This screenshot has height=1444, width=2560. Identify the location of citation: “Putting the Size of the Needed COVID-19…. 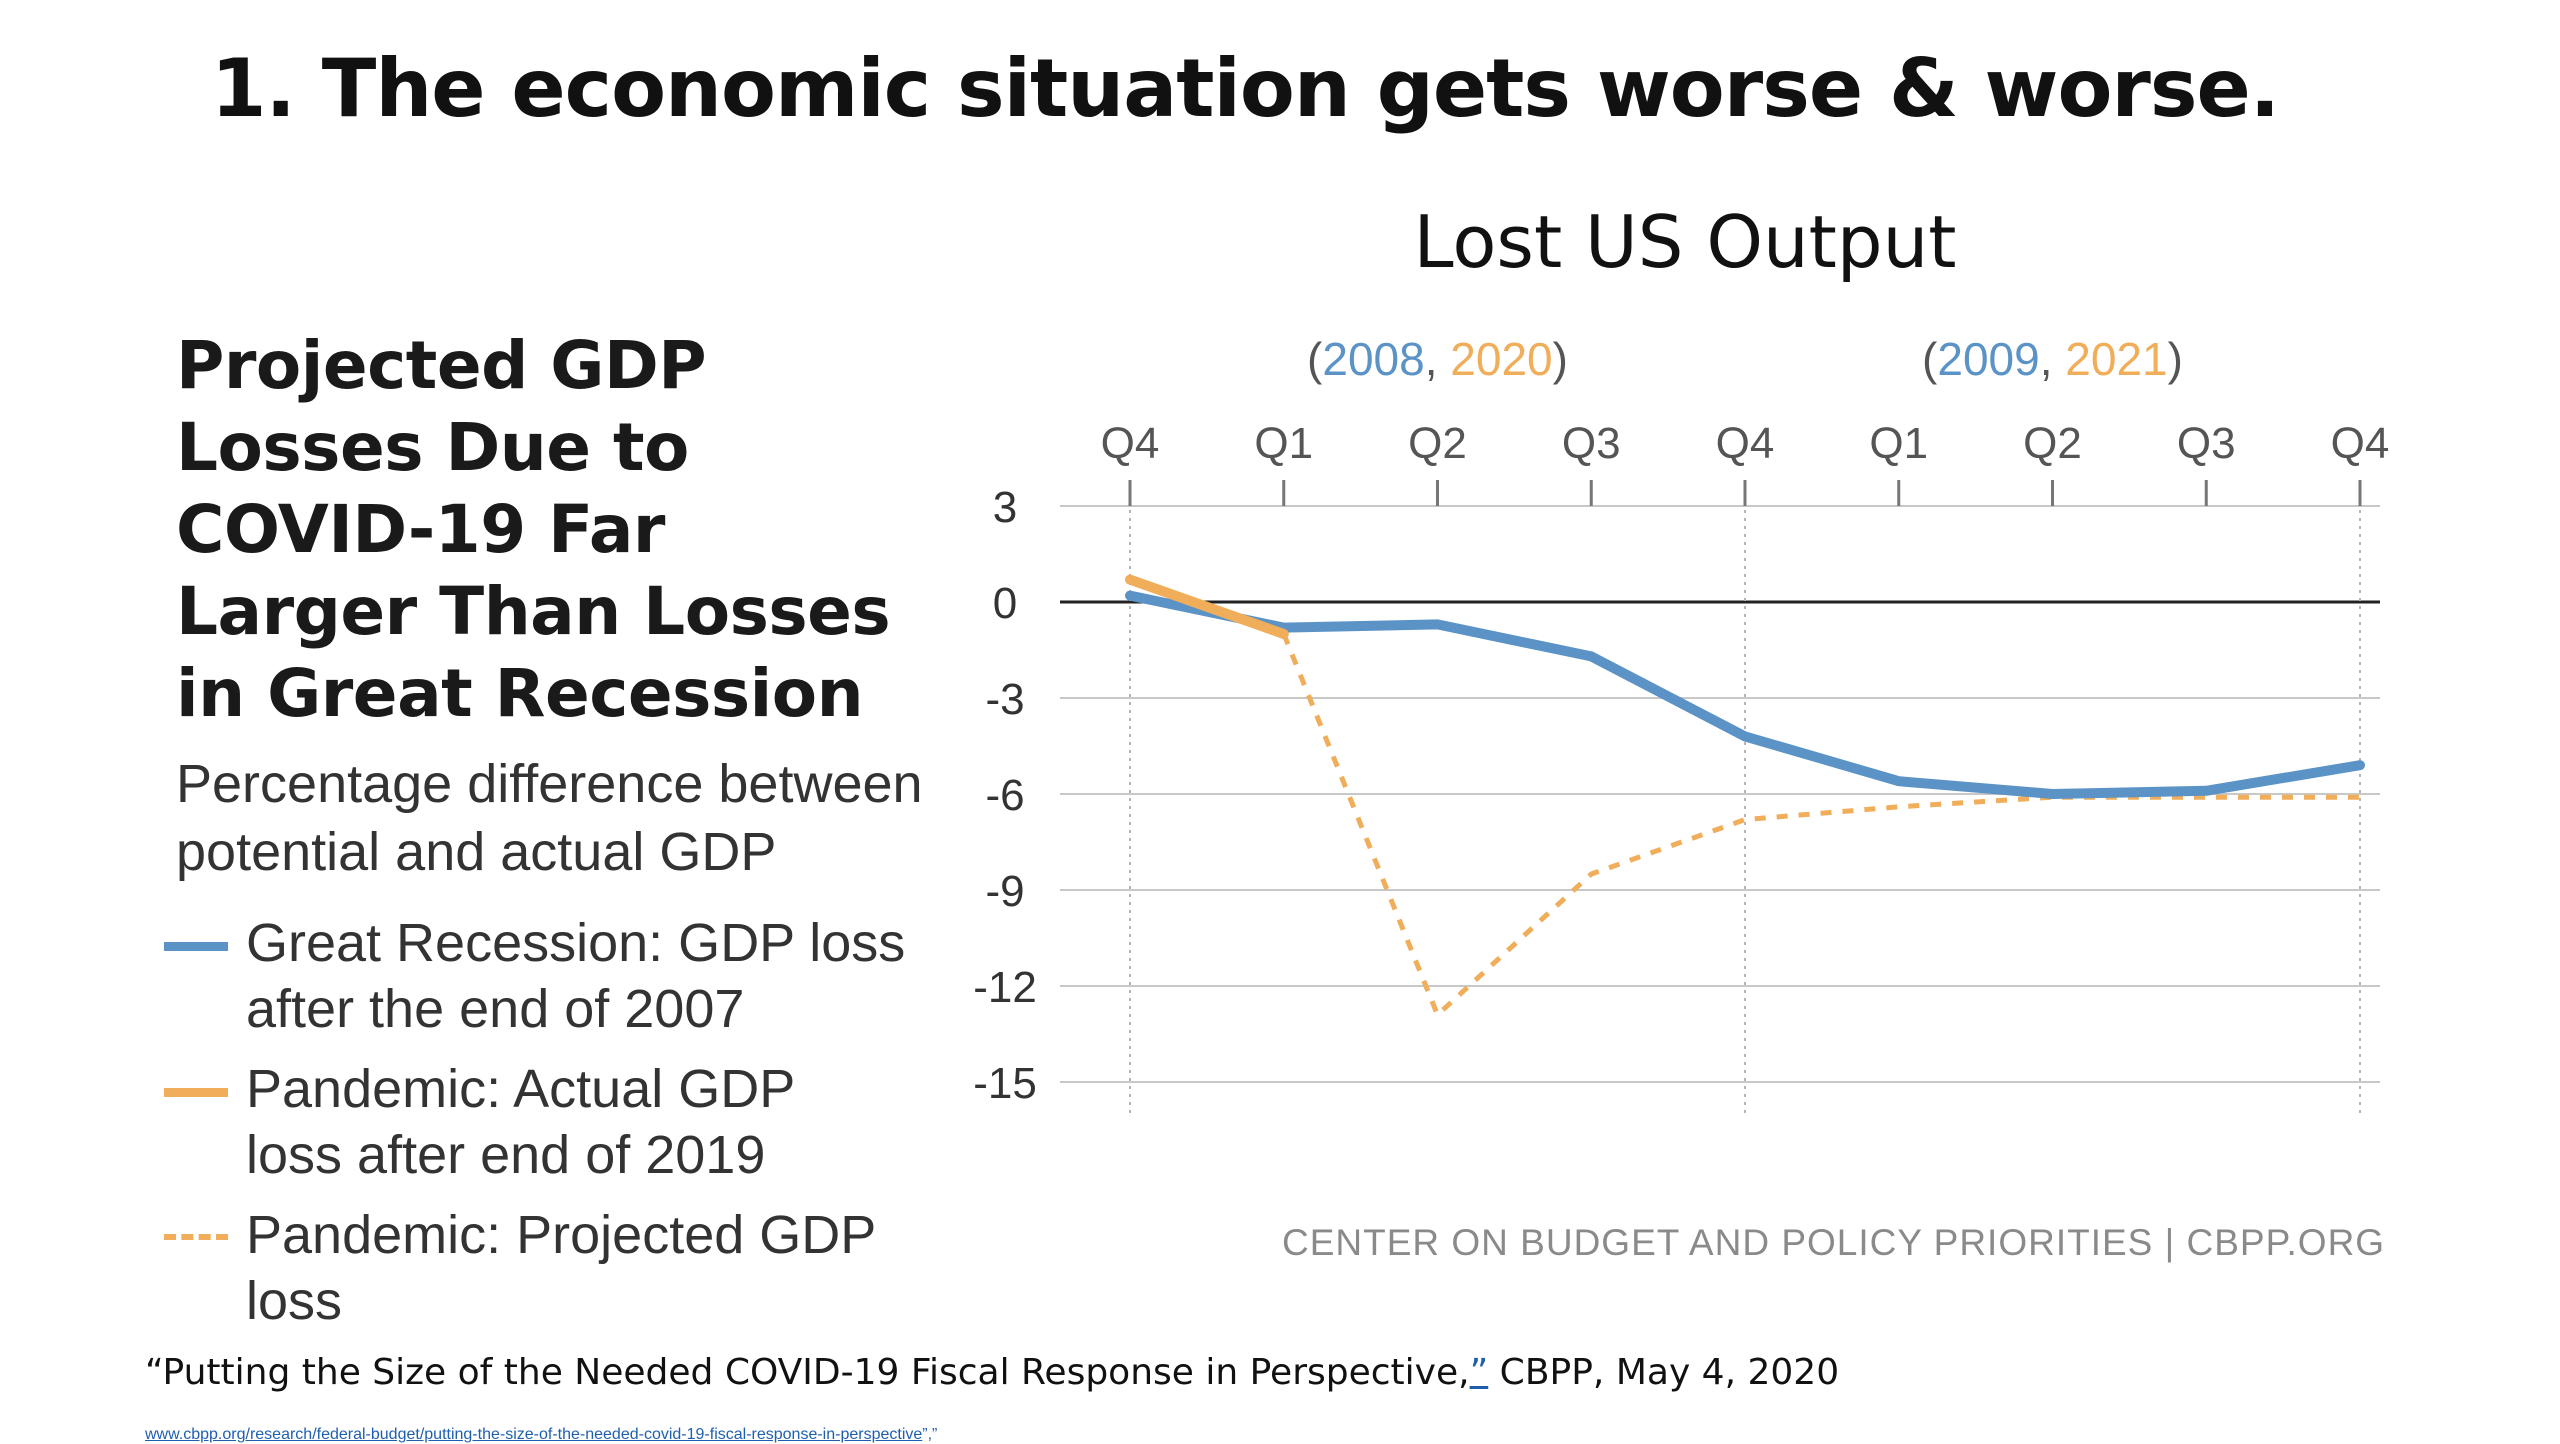
(992, 1372).